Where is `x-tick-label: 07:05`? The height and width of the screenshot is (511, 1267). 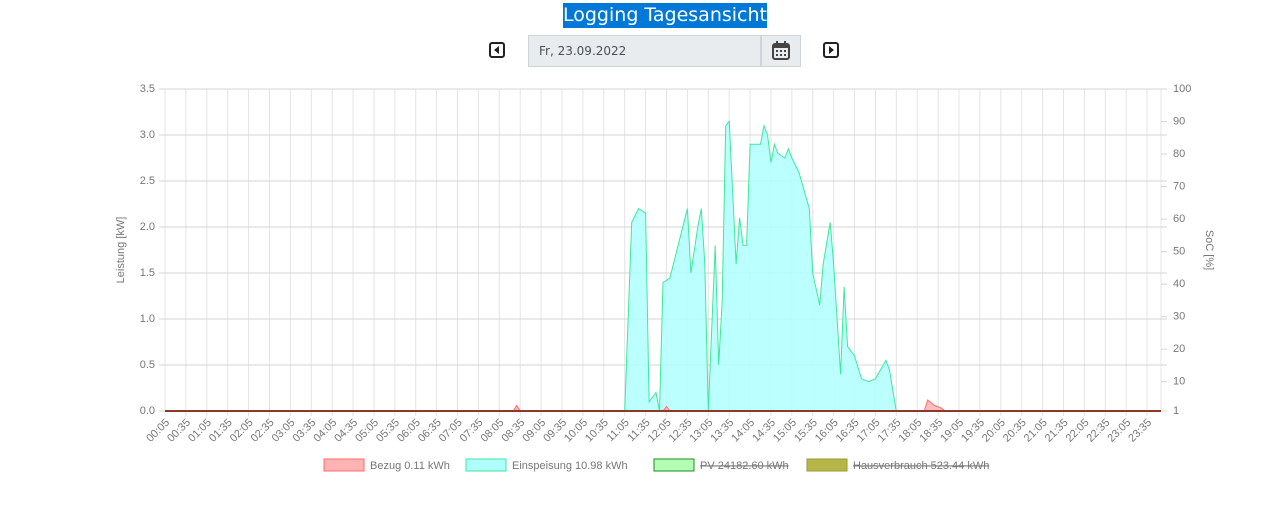 x-tick-label: 07:05 is located at coordinates (451, 431).